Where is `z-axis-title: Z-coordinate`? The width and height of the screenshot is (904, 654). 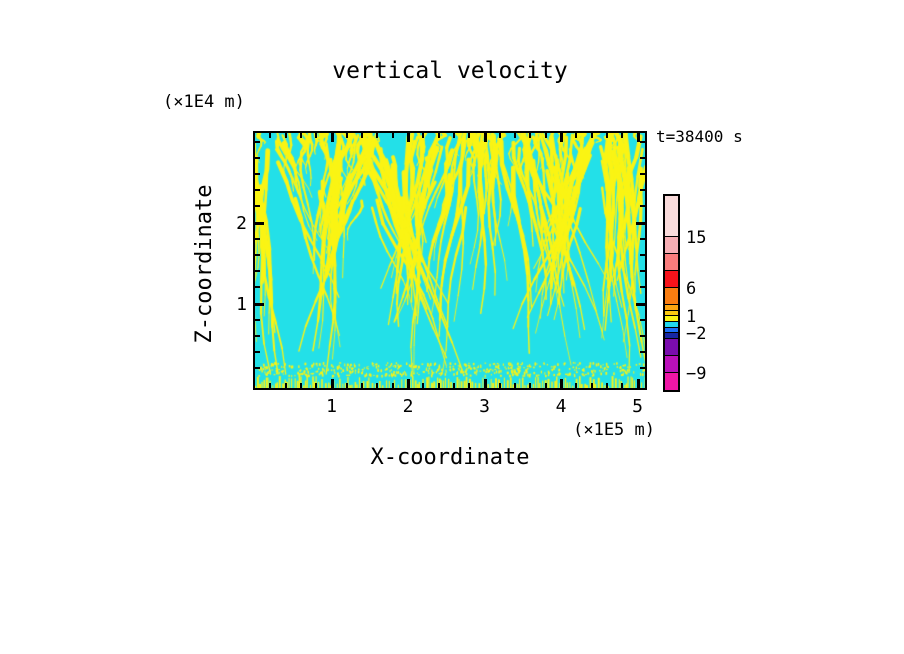
z-axis-title: Z-coordinate is located at coordinates (204, 264).